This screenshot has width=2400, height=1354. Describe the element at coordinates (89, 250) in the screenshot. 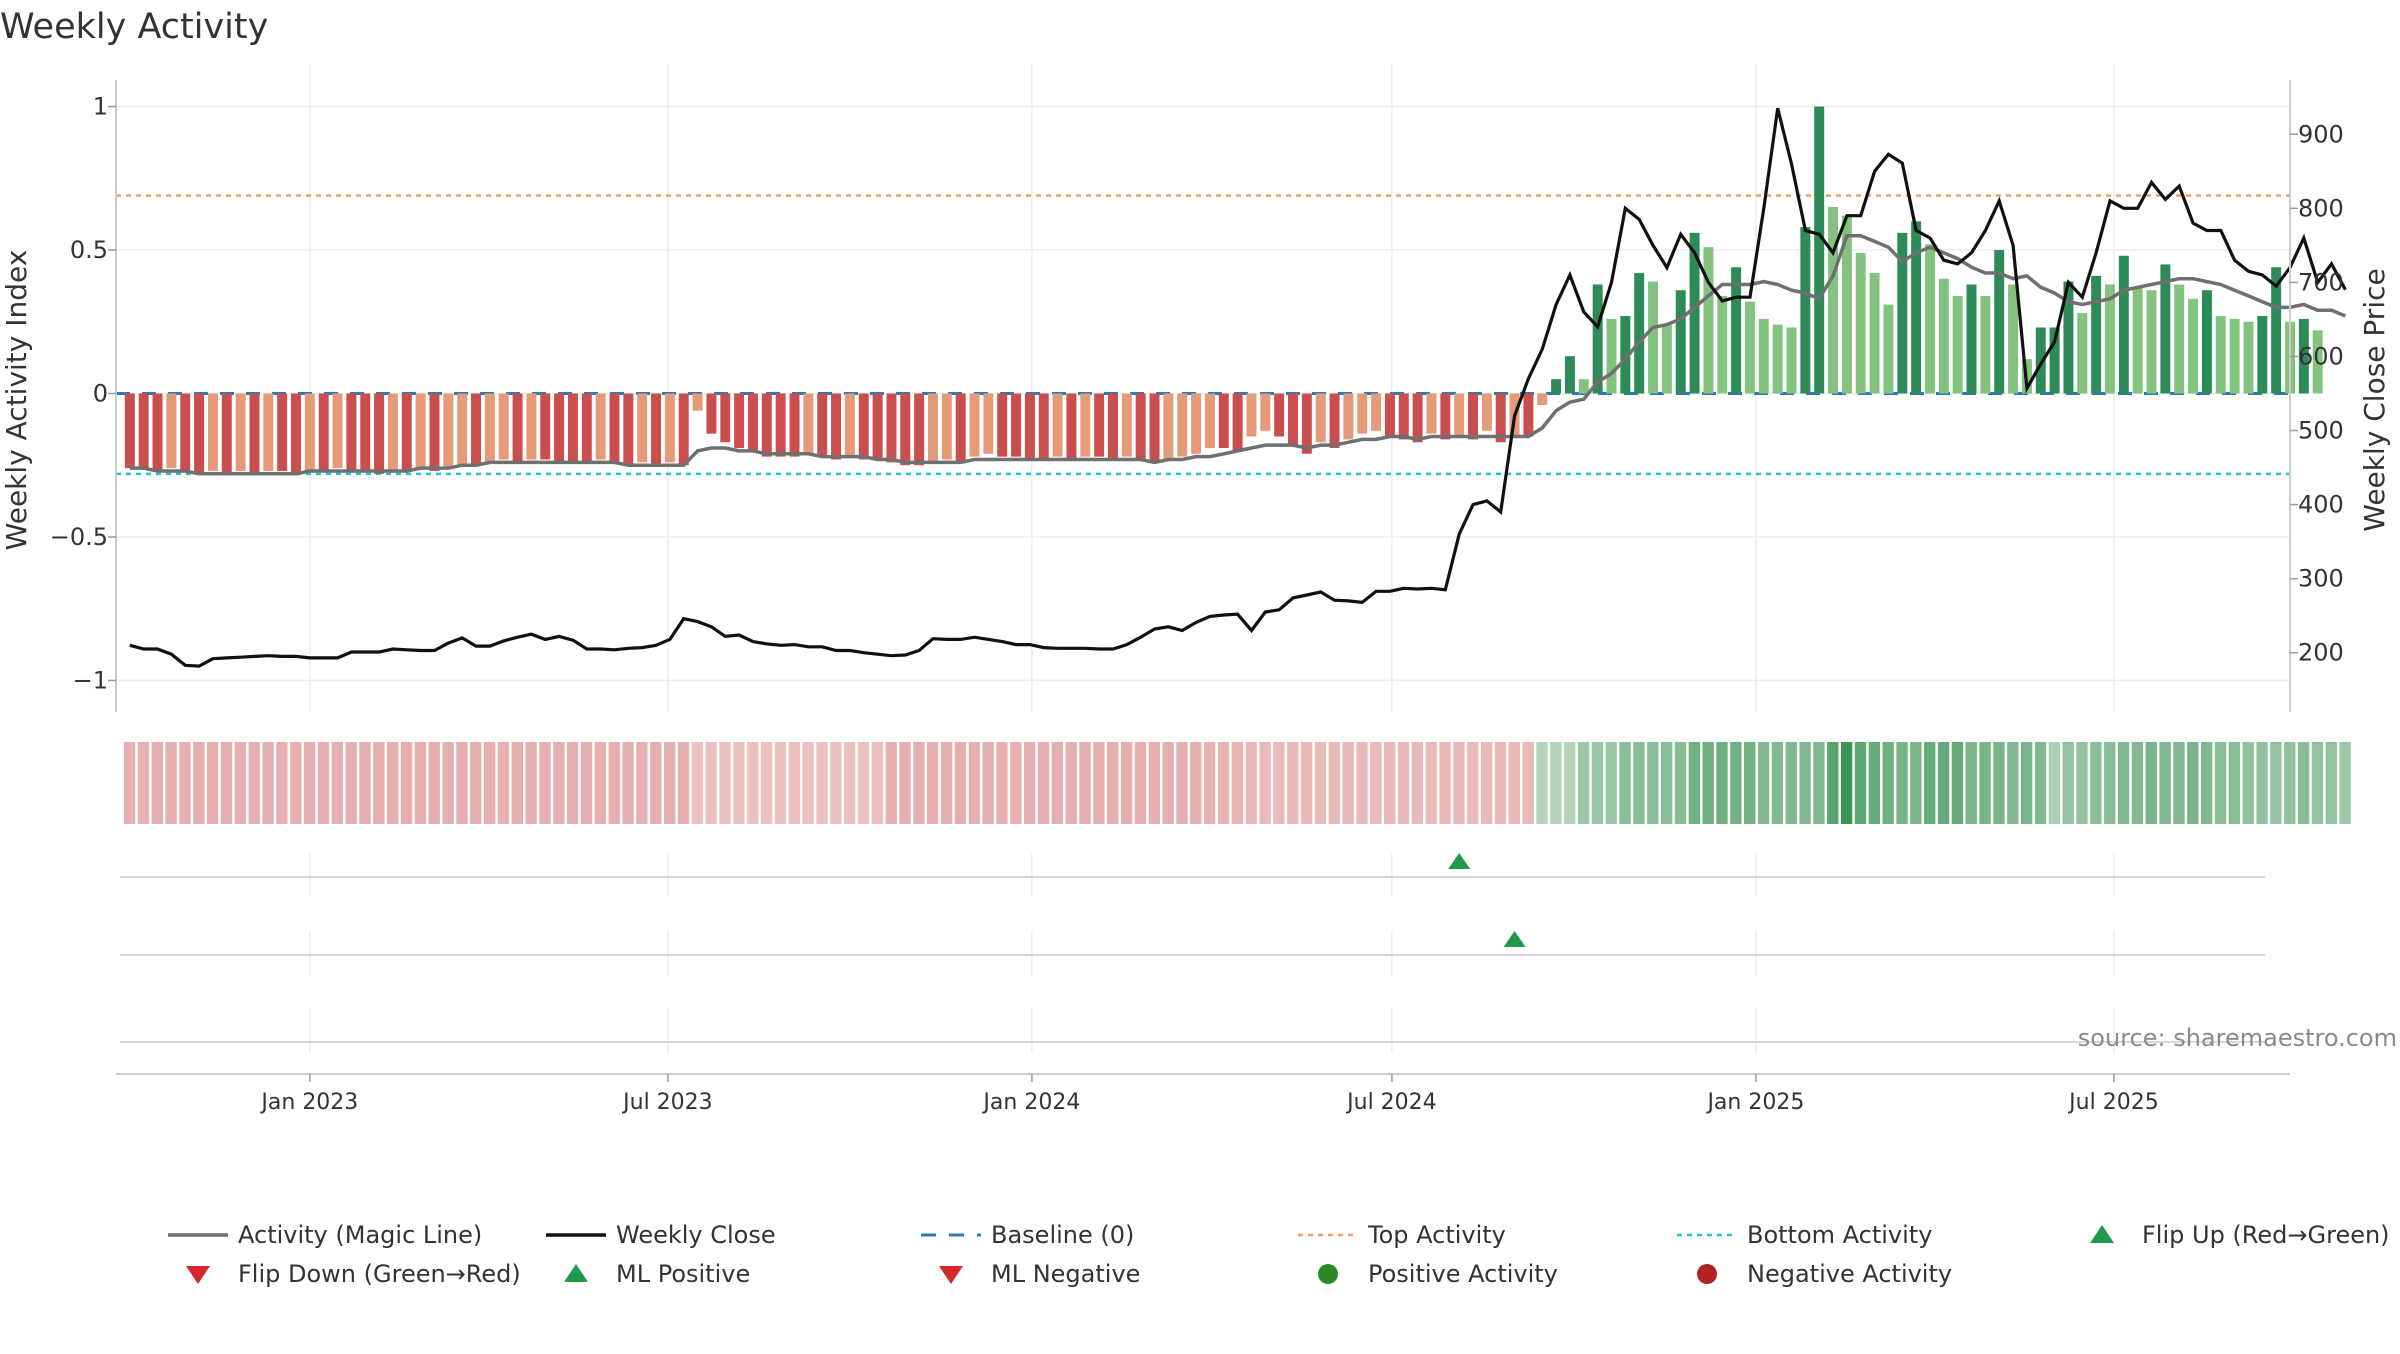

I see `y-tick-label: 0.5` at that location.